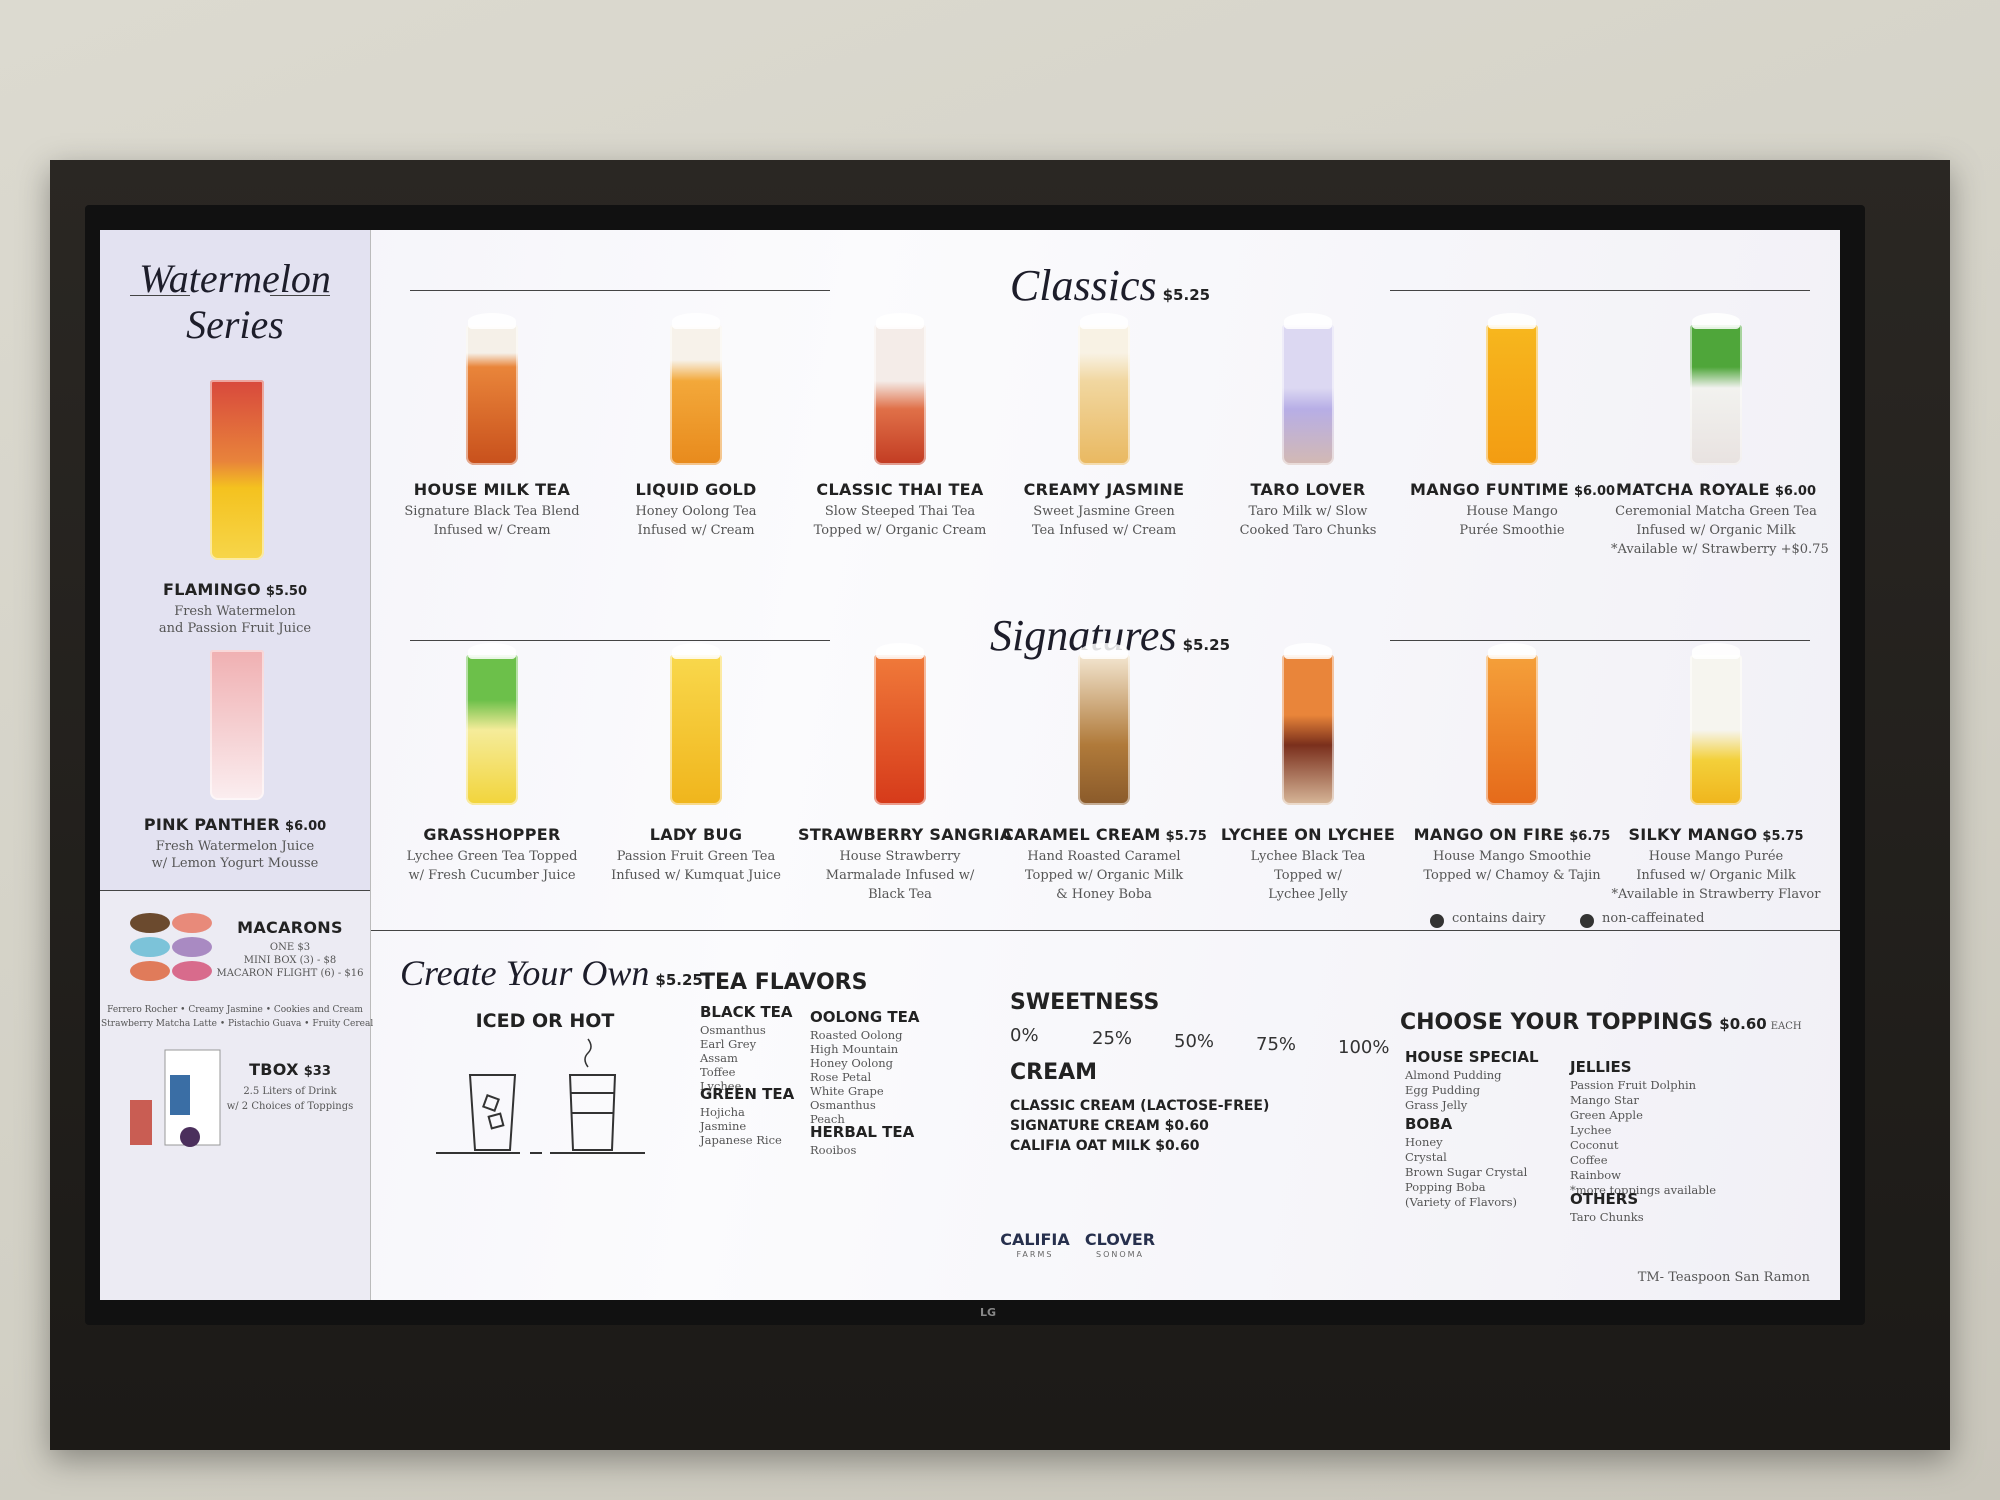 The image size is (2000, 1500). What do you see at coordinates (1035, 1239) in the screenshot?
I see `logo-name: CALIFIA` at bounding box center [1035, 1239].